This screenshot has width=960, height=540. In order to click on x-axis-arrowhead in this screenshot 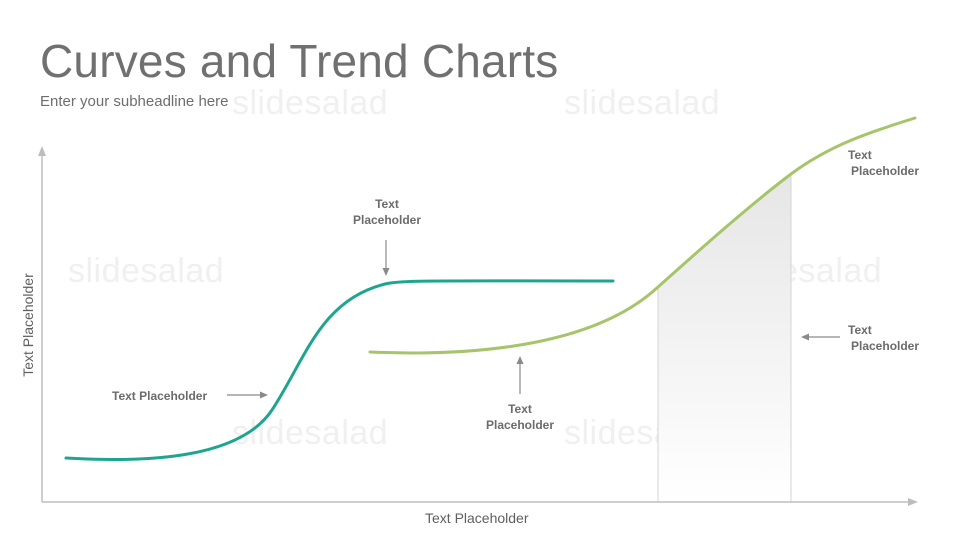, I will do `click(913, 502)`.